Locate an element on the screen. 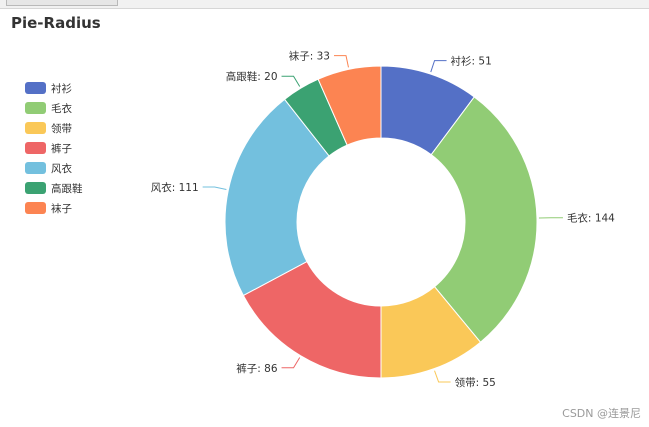 The height and width of the screenshot is (427, 649). legend-item: 裤子 is located at coordinates (70, 148).